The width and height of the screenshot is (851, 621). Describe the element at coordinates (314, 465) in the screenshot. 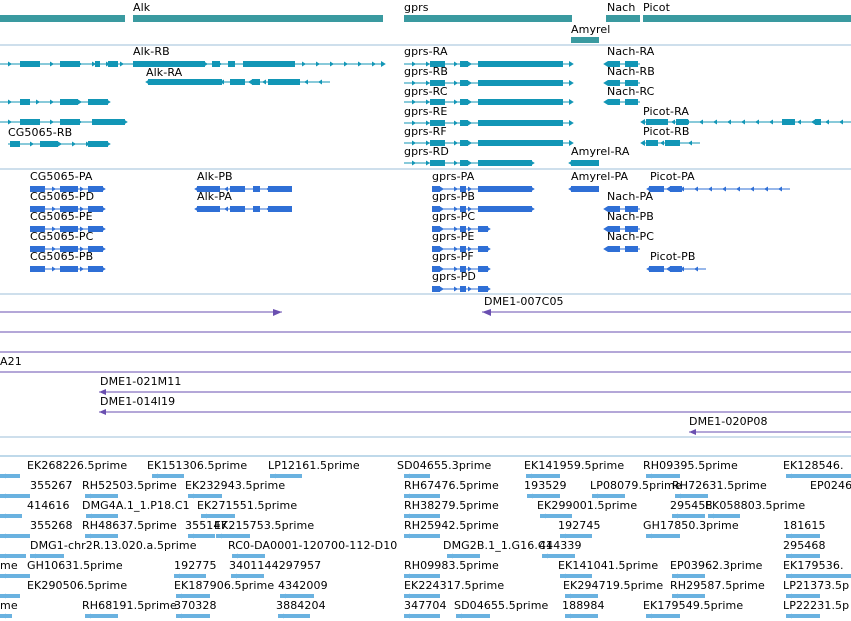

I see `est-label: LP12161.5prime` at that location.